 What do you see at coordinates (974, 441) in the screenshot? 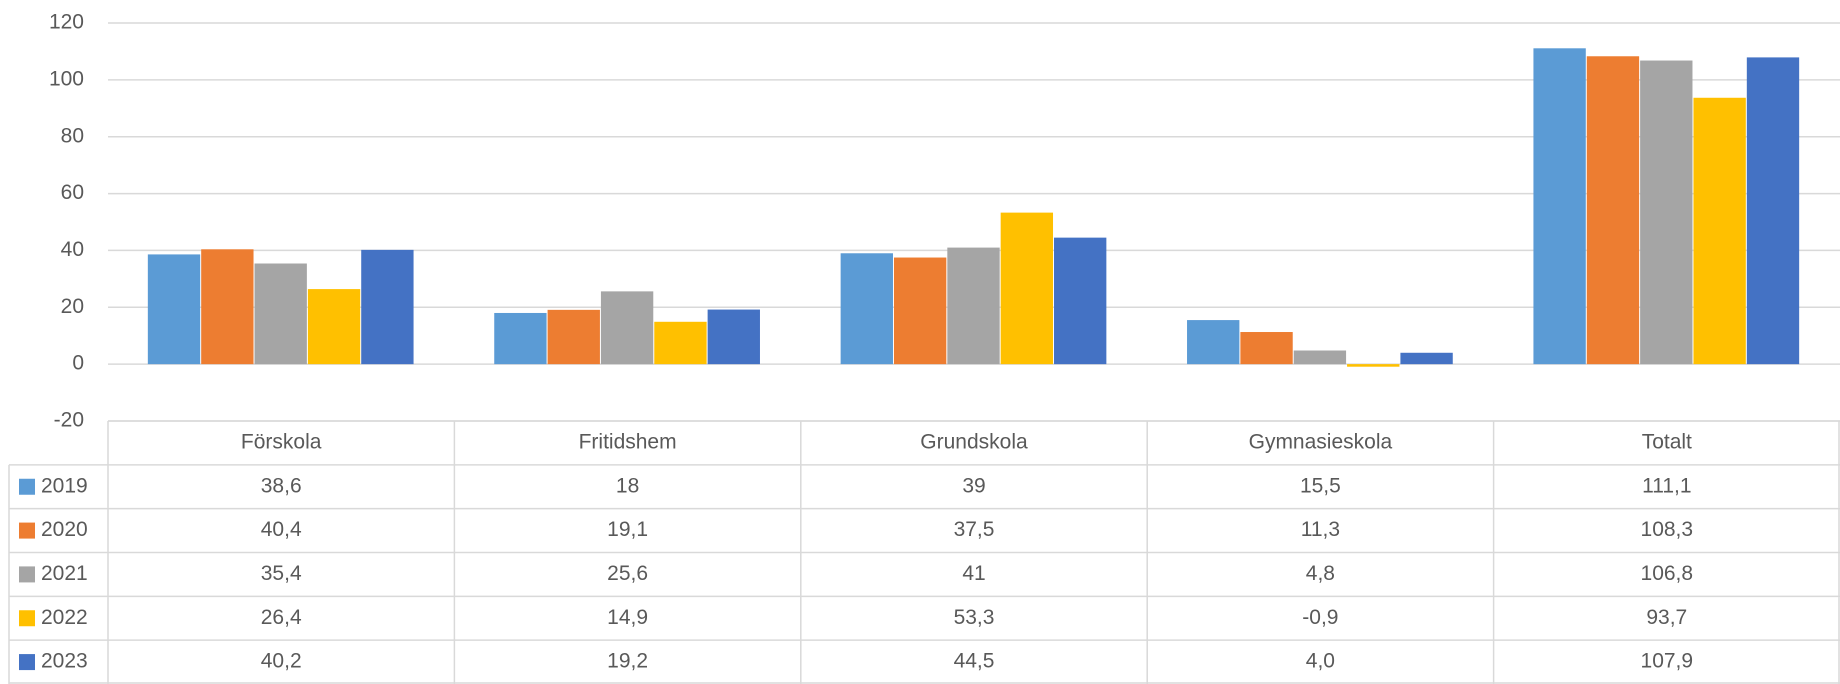
I see `x-tick-label: Grundskola` at bounding box center [974, 441].